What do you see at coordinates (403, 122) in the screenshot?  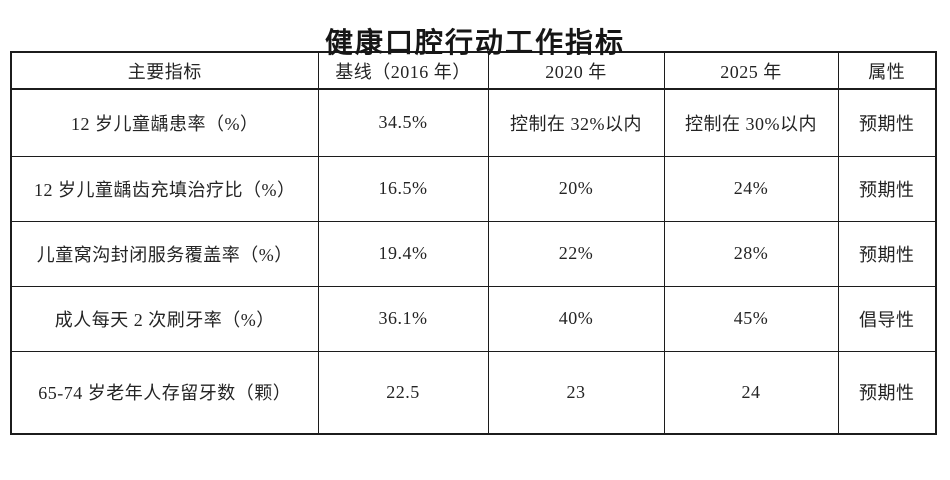 I see `cell-baseline: 34.5%` at bounding box center [403, 122].